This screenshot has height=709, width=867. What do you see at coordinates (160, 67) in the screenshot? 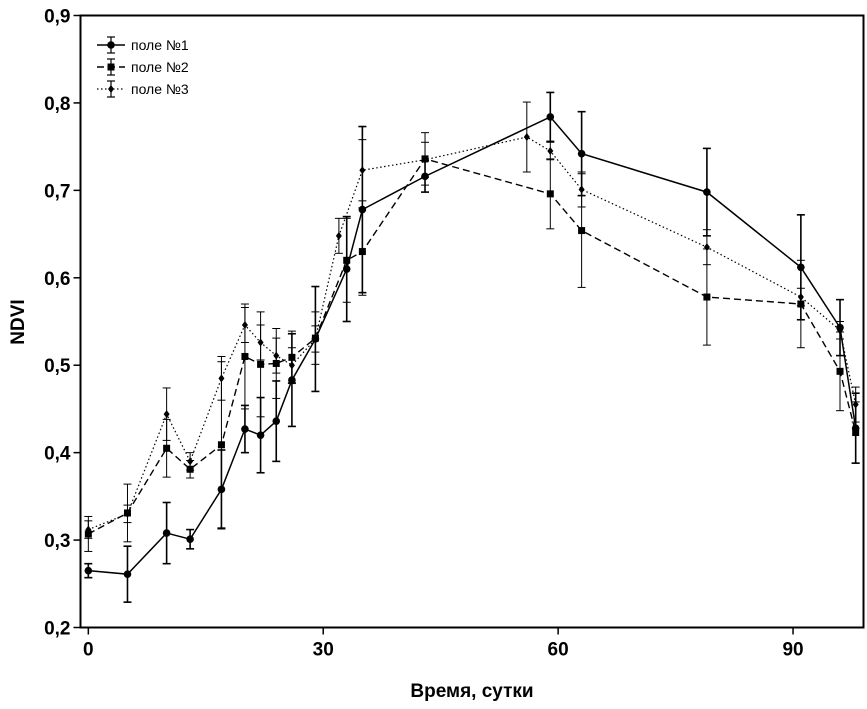
I see `legend-label: поле №2` at bounding box center [160, 67].